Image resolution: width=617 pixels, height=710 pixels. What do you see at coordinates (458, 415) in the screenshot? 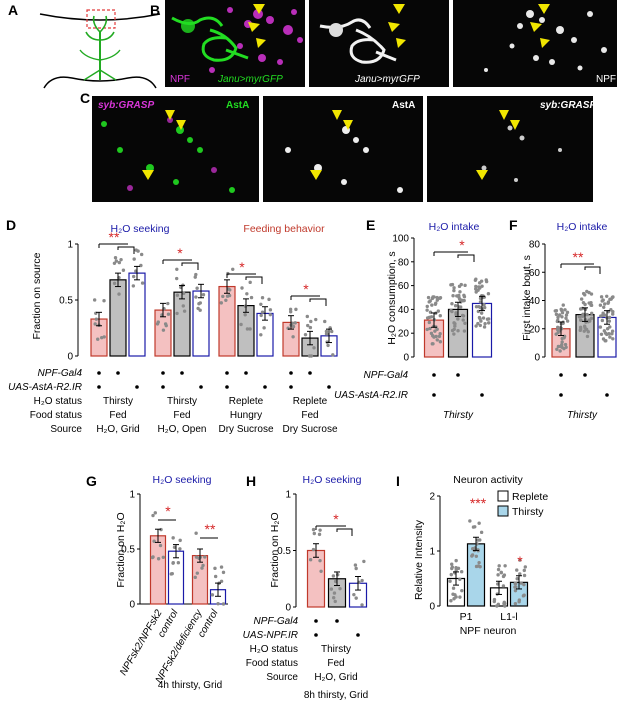
I see `panel-e-footer: Thirsty` at bounding box center [458, 415].